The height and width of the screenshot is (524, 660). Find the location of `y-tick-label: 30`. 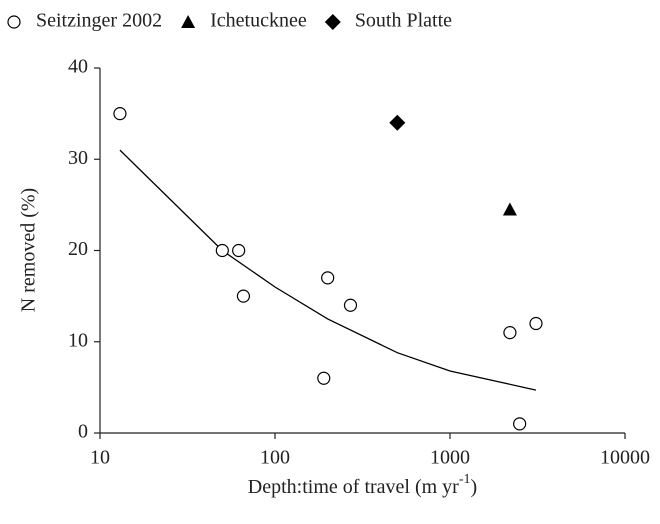

y-tick-label: 30 is located at coordinates (78, 158).